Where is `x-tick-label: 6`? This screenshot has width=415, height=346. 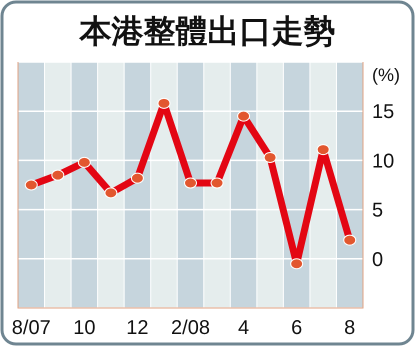 x-tick-label: 6 is located at coordinates (296, 328).